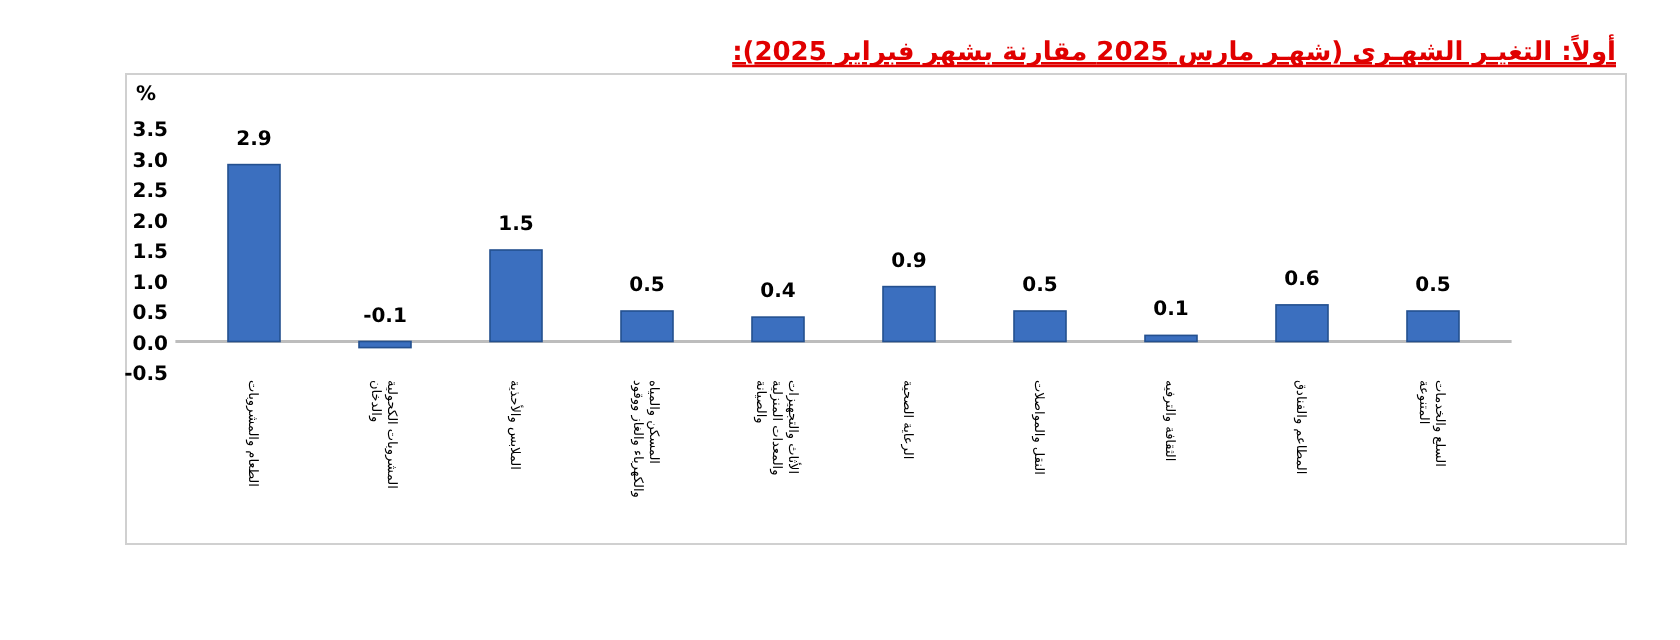 This screenshot has height=640, width=1680. I want to click on title: أولاً: التغيـر الشهـرى (شهـر مارس 2025 مقارنة بشهر فبراير 2025):, so click(1174, 53).